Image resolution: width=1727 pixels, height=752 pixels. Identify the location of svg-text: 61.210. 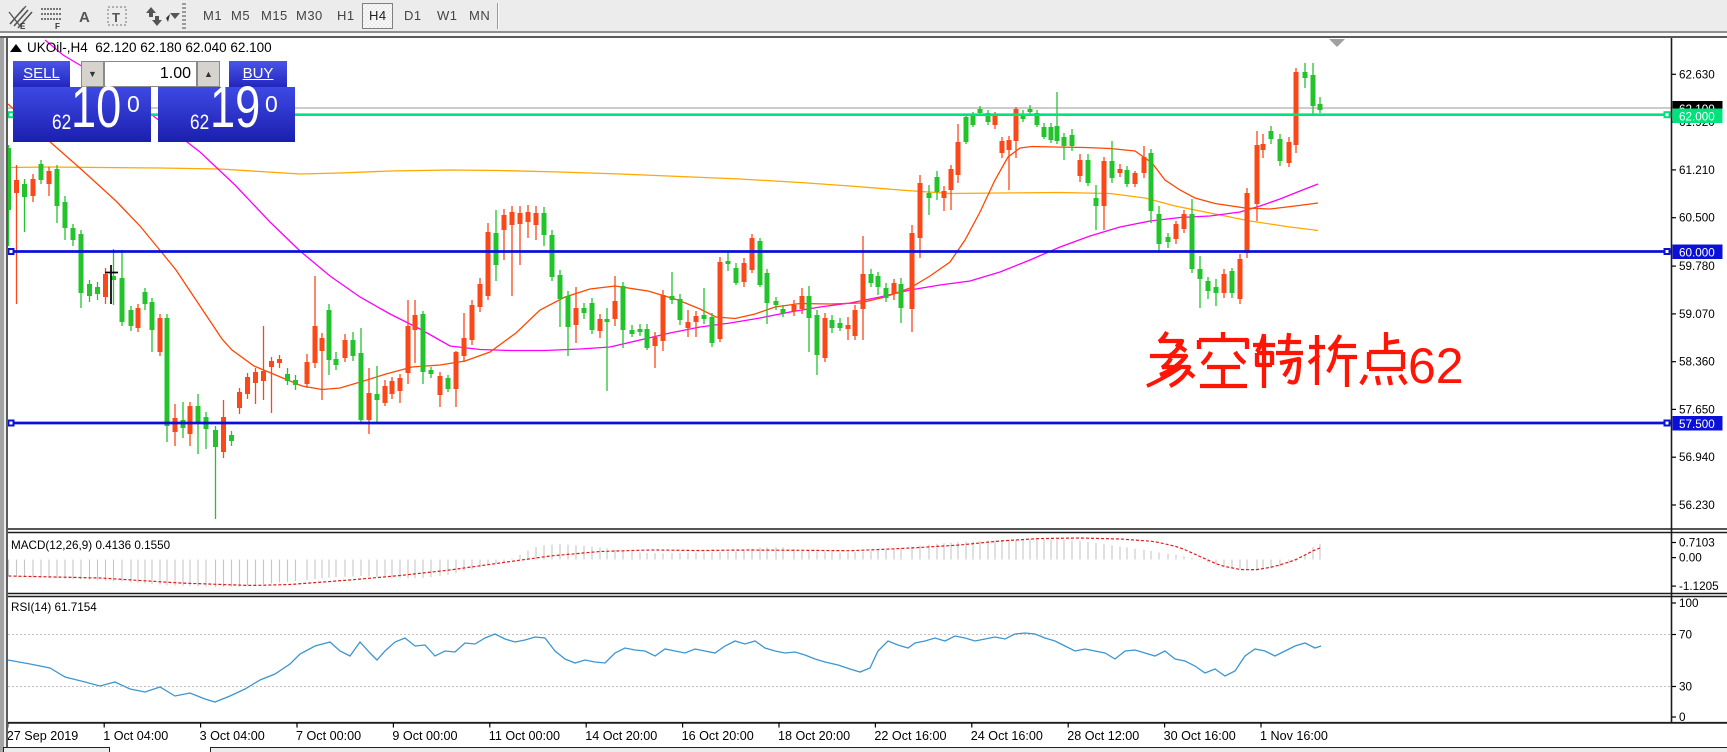
(1697, 170).